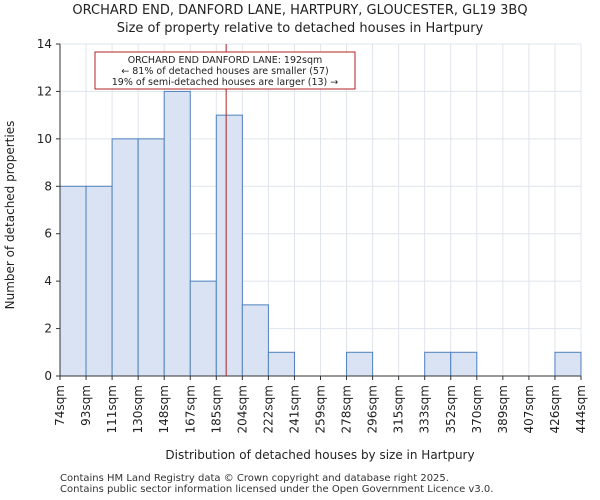 The height and width of the screenshot is (500, 600). I want to click on x-tick-label: 352sqm, so click(451, 409).